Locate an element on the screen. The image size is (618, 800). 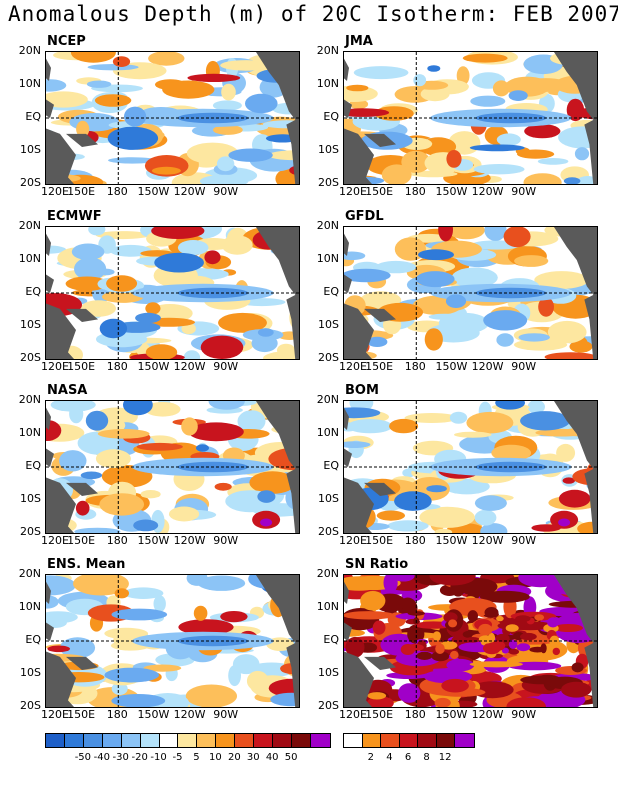
colorbar-label: 40 is located at coordinates (272, 757).